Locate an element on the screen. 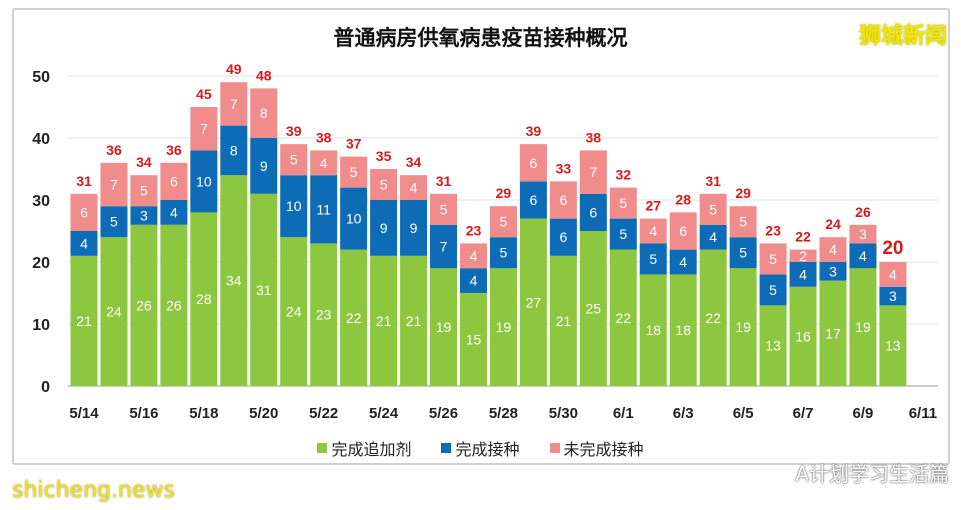 The width and height of the screenshot is (961, 510). legend: 完成追加剂 完成接种 未完成接种 is located at coordinates (480, 448).